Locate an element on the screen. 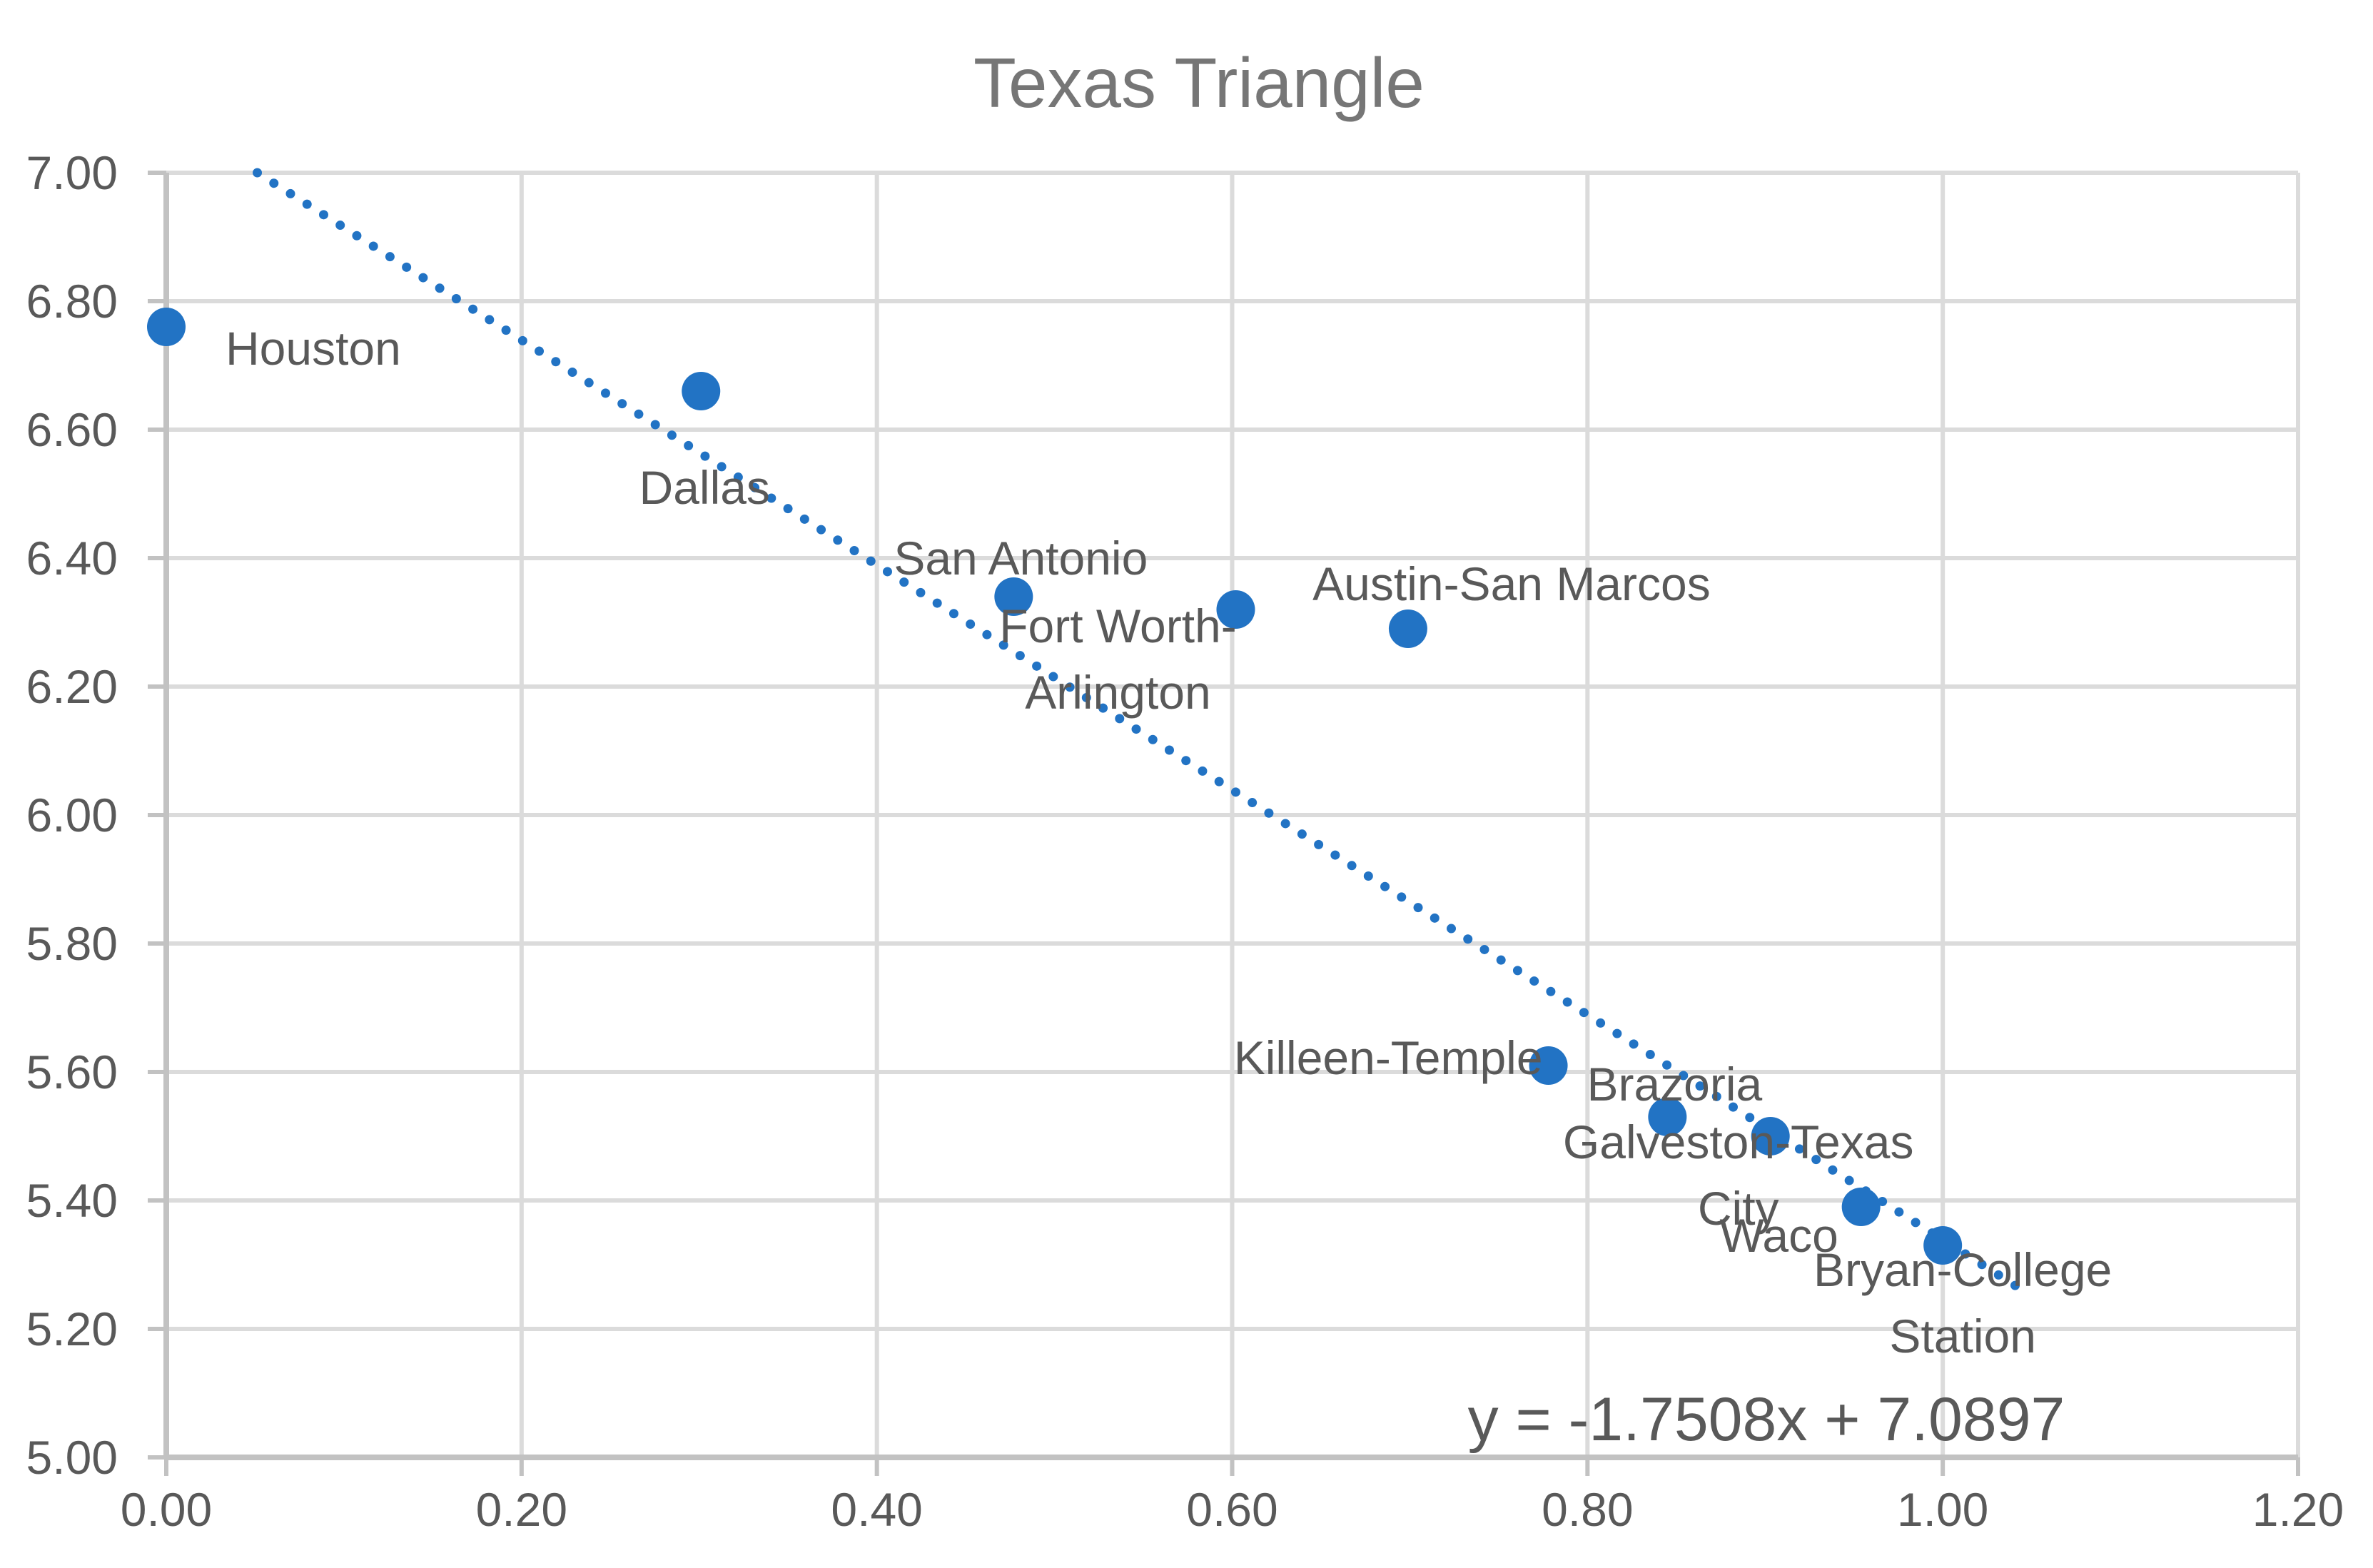  trendline-equation: y = -1.7508x + 7.0897 is located at coordinates (1767, 1419).